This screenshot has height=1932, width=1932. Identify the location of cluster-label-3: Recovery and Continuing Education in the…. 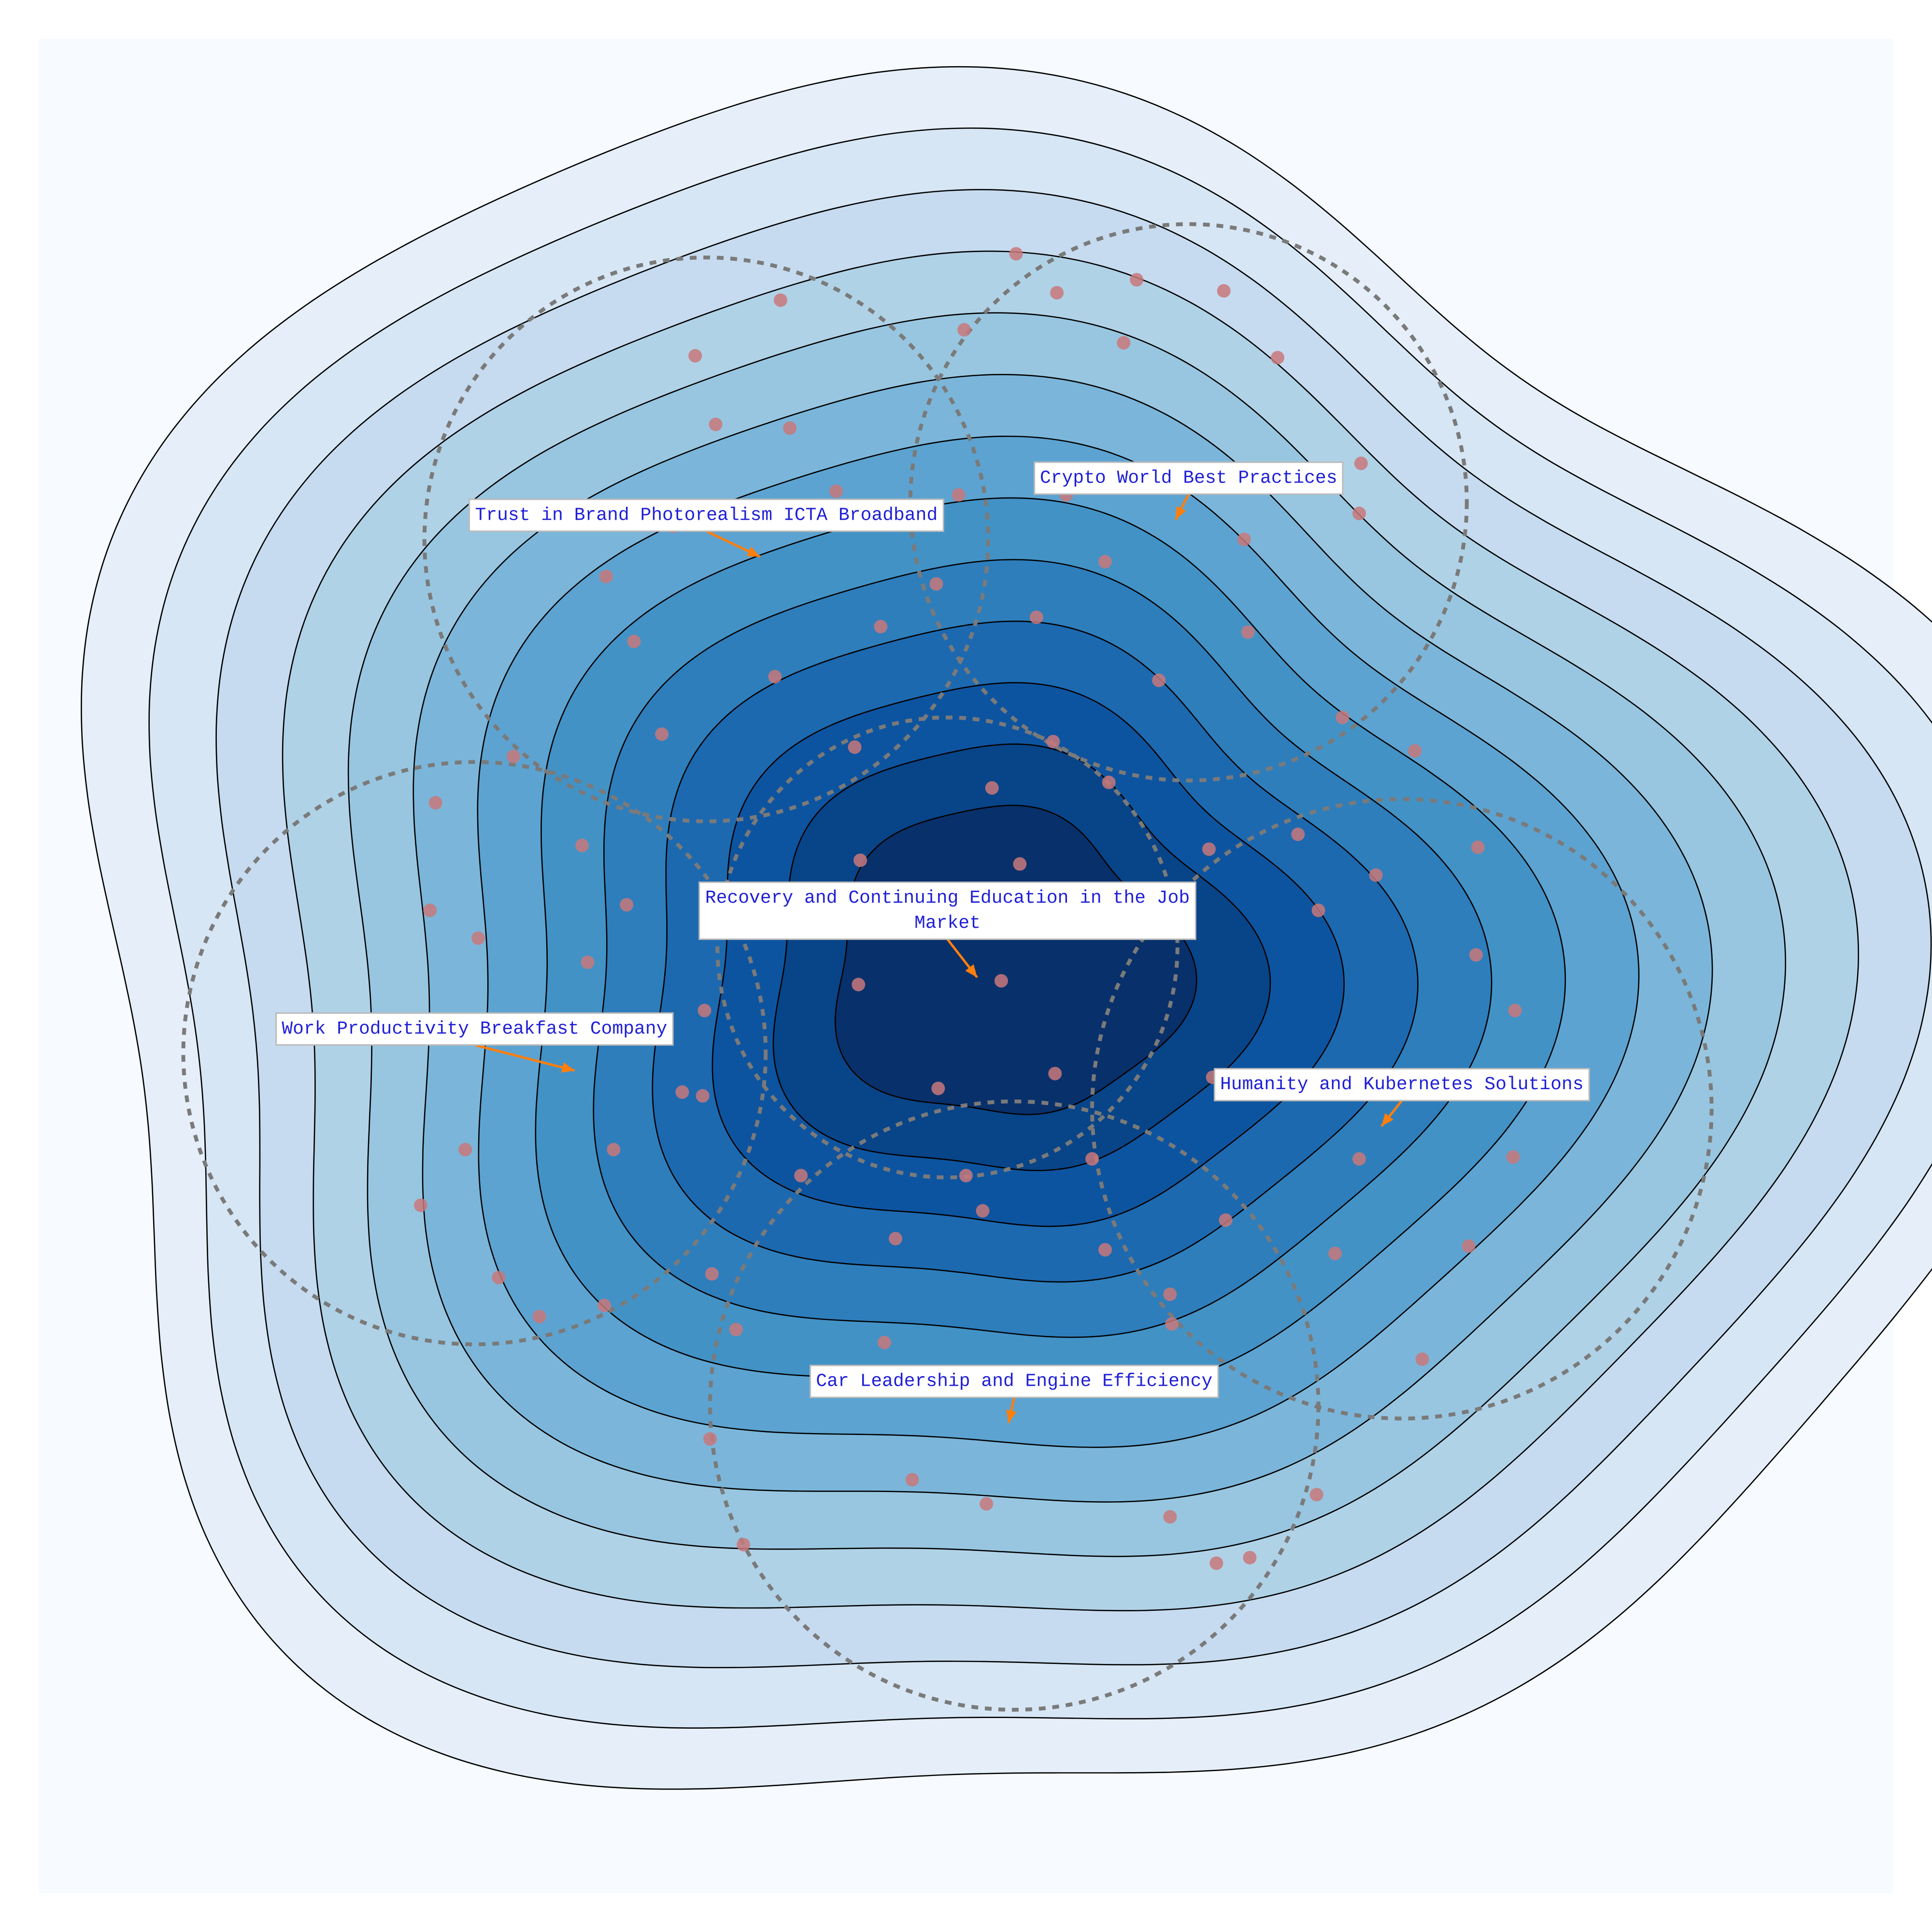
(947, 930).